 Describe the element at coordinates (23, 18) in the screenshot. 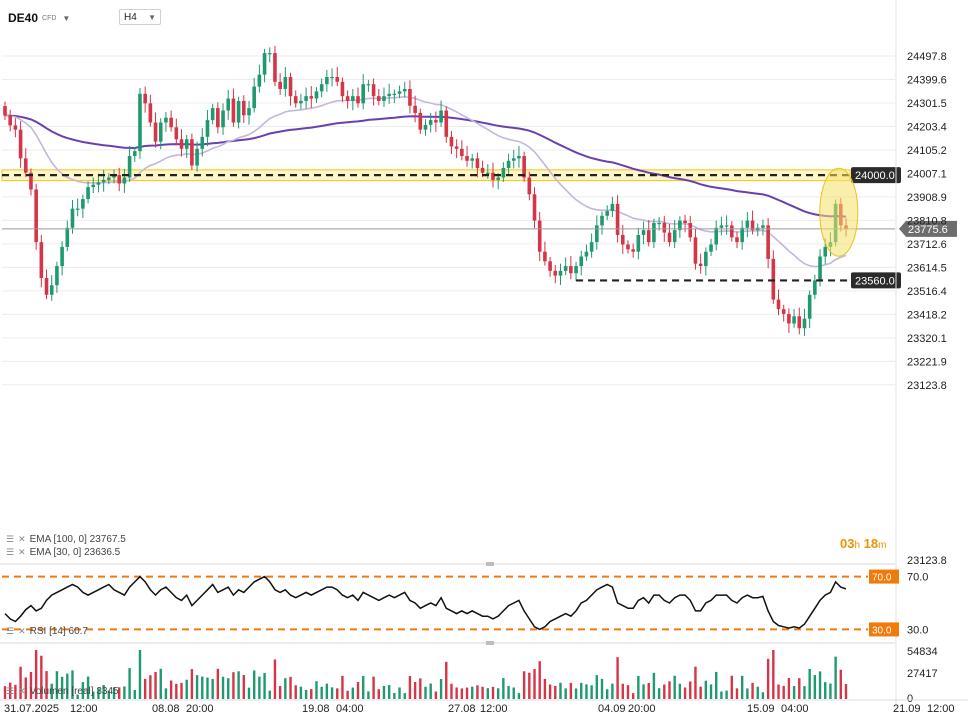

I see `symbol-name: DE40` at that location.